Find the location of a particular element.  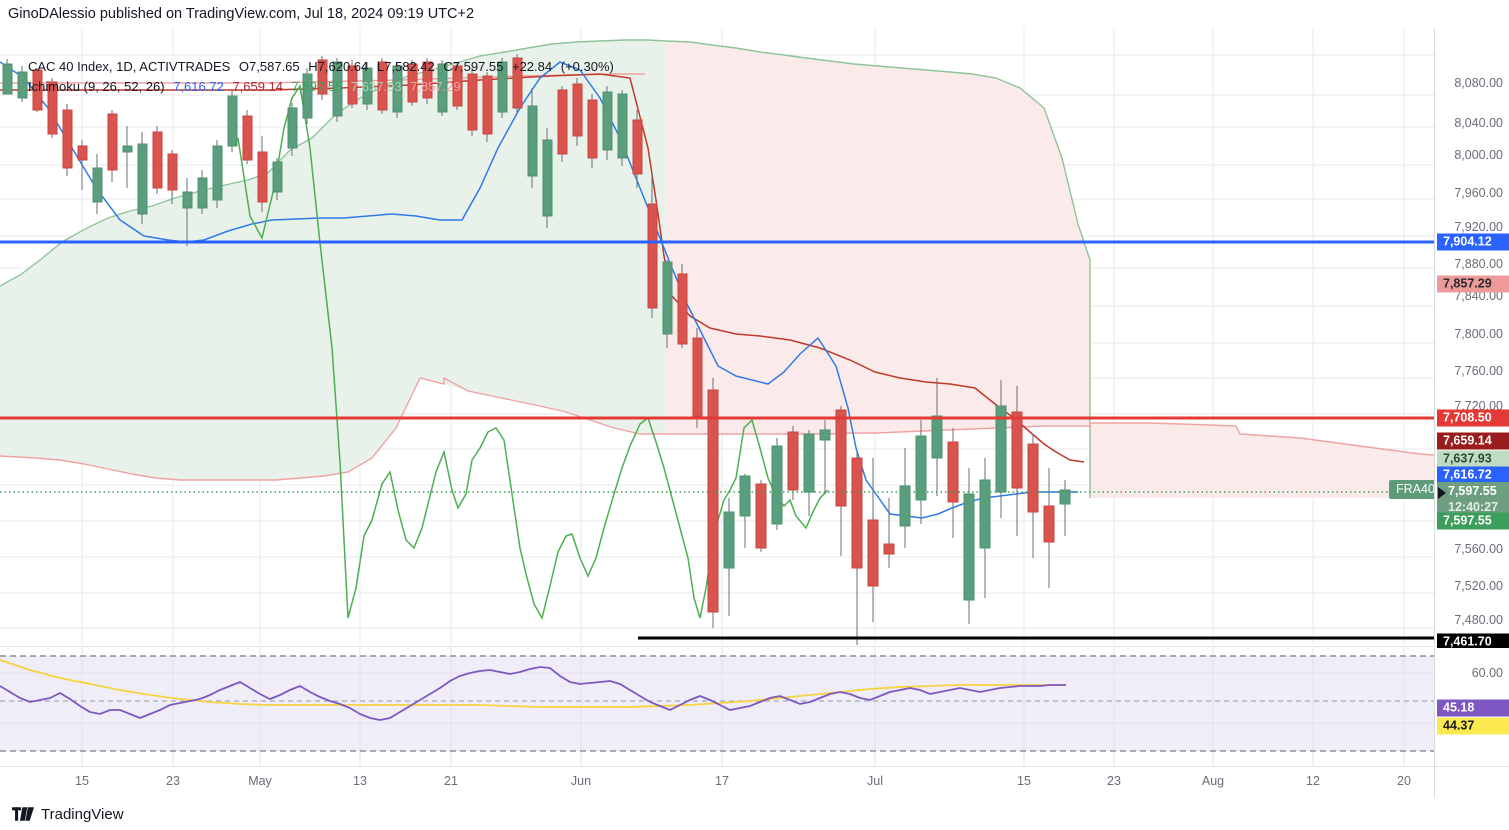

rsi-tick: 60.00 is located at coordinates (1487, 673).